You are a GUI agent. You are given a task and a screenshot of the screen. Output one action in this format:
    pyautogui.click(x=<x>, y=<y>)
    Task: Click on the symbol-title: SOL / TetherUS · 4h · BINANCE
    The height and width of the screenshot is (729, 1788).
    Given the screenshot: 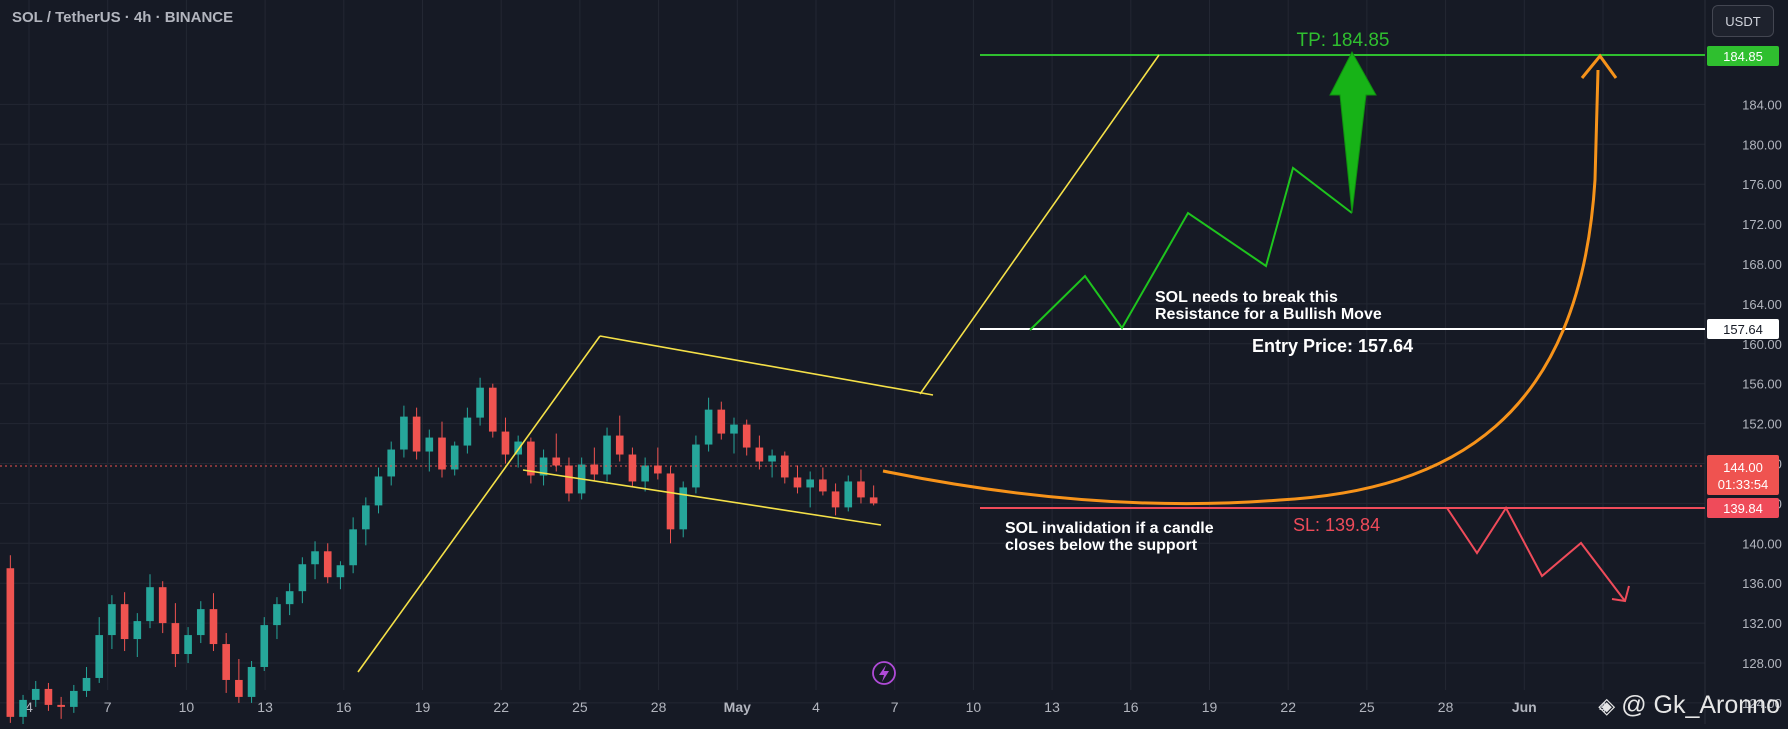 What is the action you would take?
    pyautogui.click(x=123, y=17)
    